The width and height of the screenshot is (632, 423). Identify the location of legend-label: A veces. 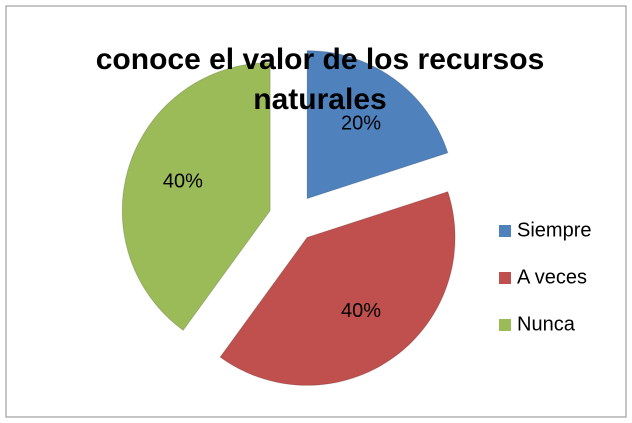
(552, 277).